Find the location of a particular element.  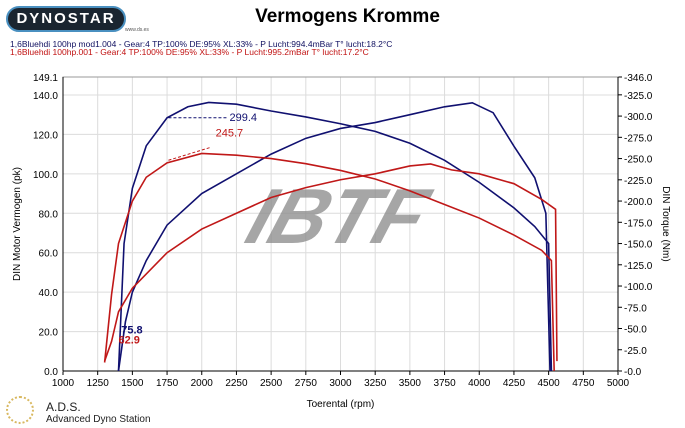

y2-tick-label: -346.0 is located at coordinates (638, 78).